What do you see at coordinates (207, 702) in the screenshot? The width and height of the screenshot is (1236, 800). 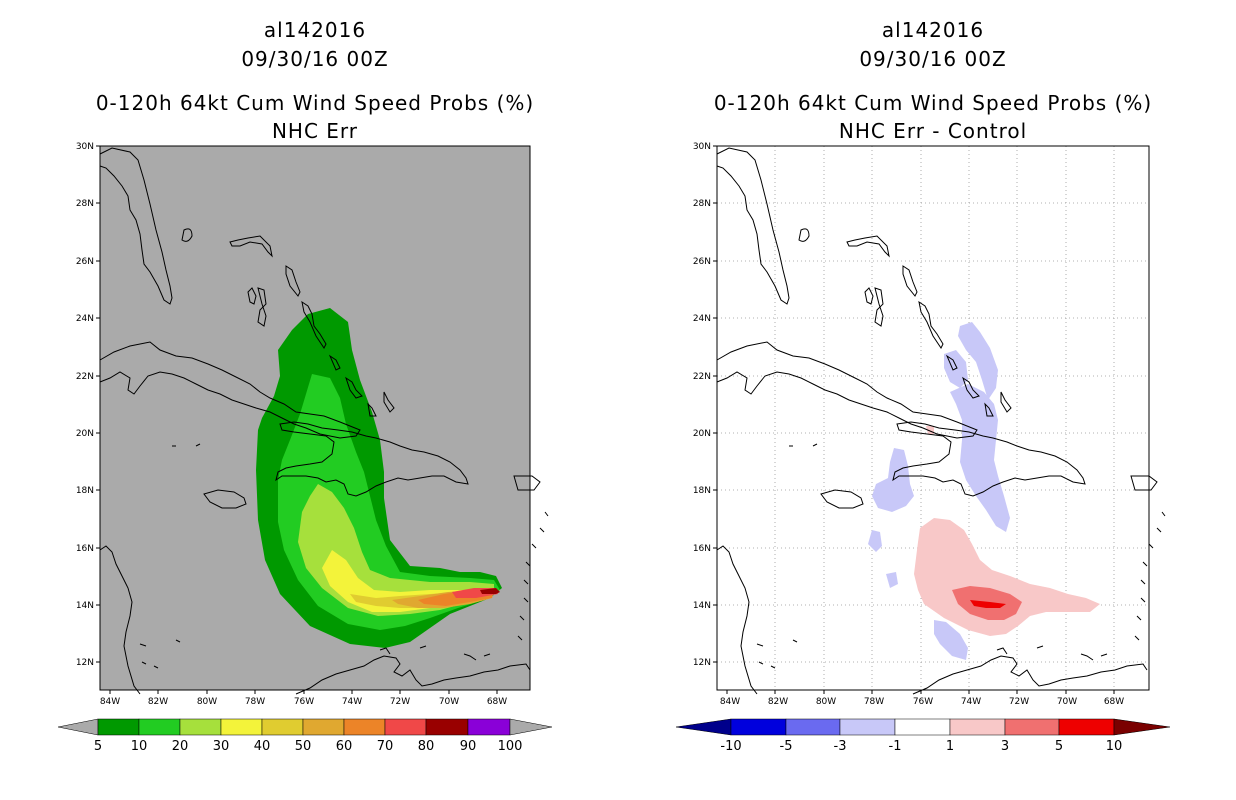 I see `left-lon-label: 80W` at bounding box center [207, 702].